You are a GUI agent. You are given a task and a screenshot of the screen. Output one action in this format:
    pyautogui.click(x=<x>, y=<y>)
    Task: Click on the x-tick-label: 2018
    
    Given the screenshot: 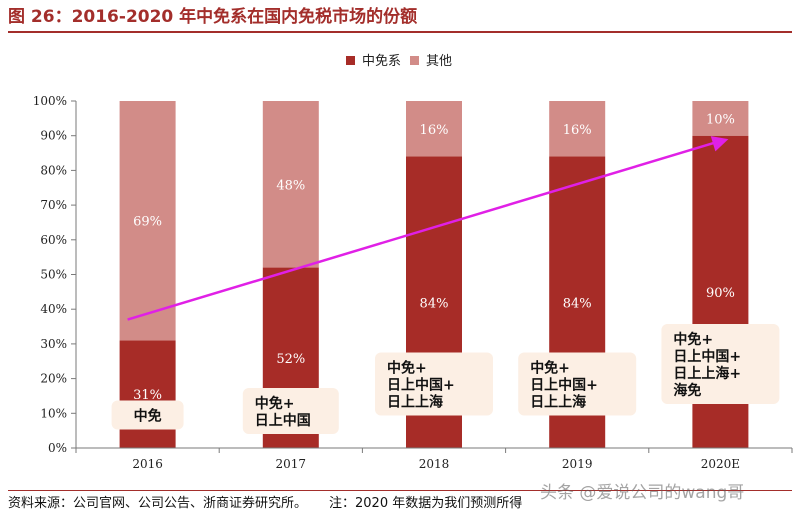 What is the action you would take?
    pyautogui.click(x=434, y=464)
    